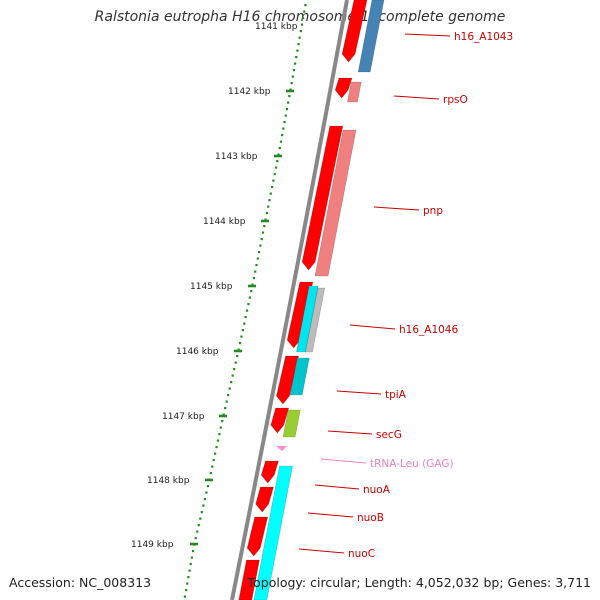 This screenshot has height=600, width=600. What do you see at coordinates (249, 579) in the screenshot?
I see `cds-nuoD-strand` at bounding box center [249, 579].